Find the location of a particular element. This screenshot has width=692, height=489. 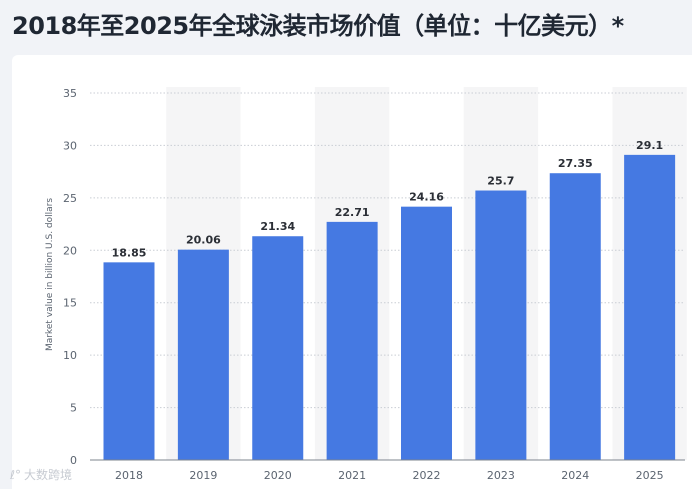

data-label-2019: 20.06 is located at coordinates (203, 240).